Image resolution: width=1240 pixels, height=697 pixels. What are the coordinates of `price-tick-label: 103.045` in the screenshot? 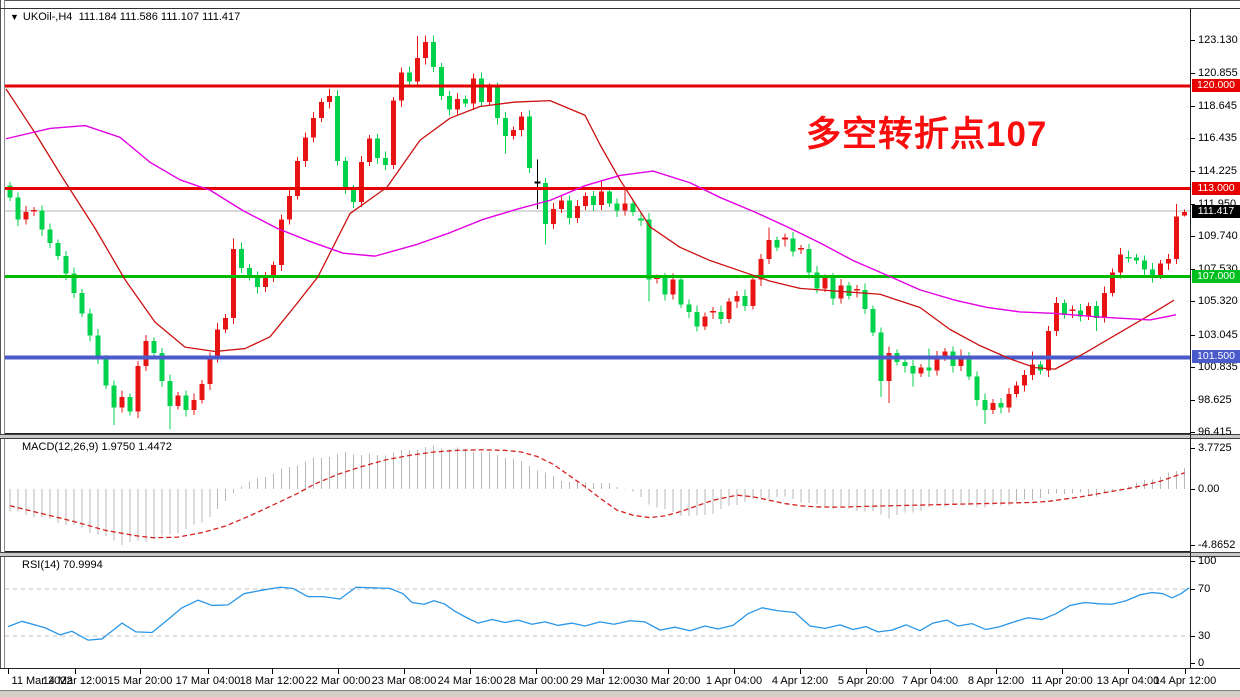 It's located at (1218, 334).